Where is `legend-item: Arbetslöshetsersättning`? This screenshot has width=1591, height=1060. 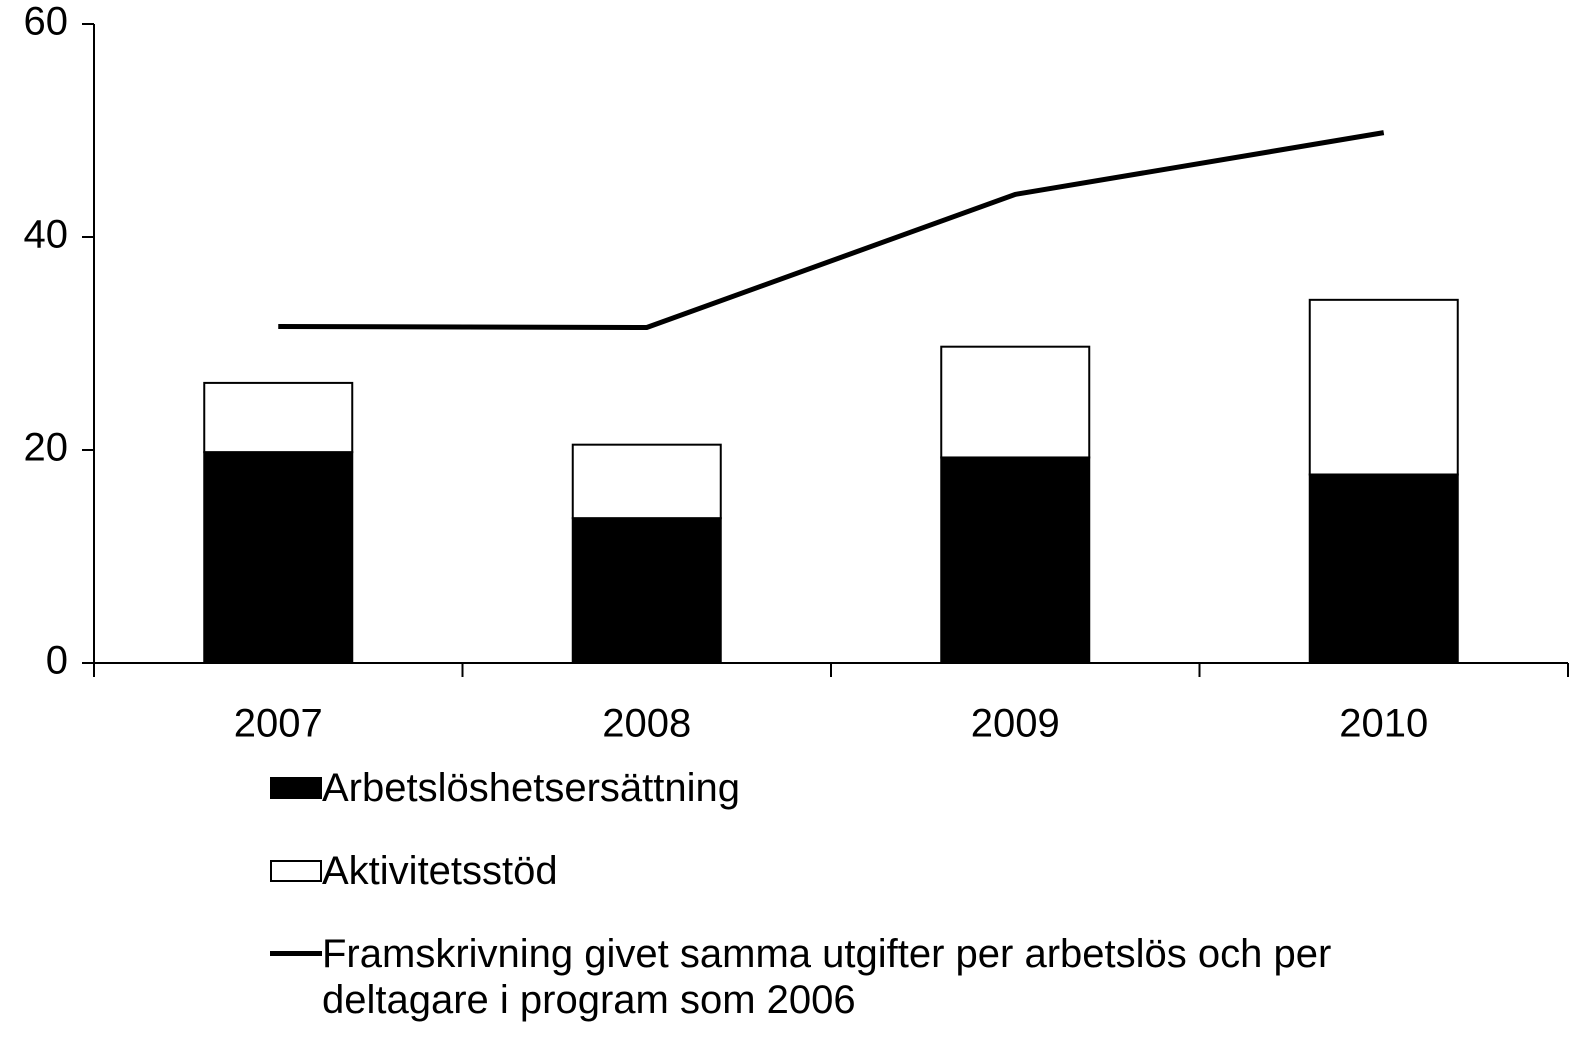
legend-item: Arbetslöshetsersättning is located at coordinates (870, 788).